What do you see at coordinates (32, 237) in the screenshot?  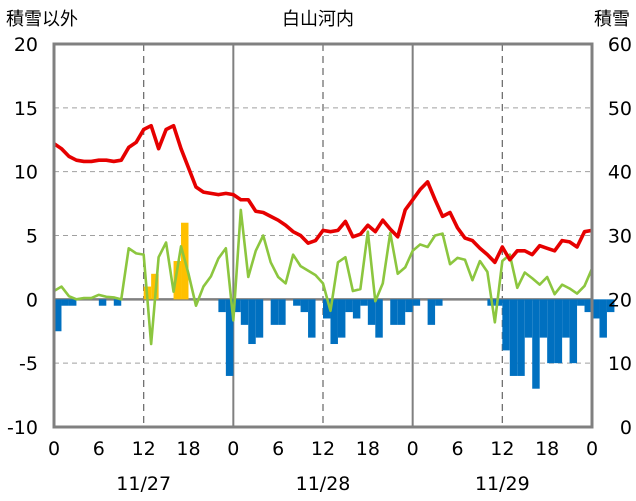 I see `left-tick-label: 5` at bounding box center [32, 237].